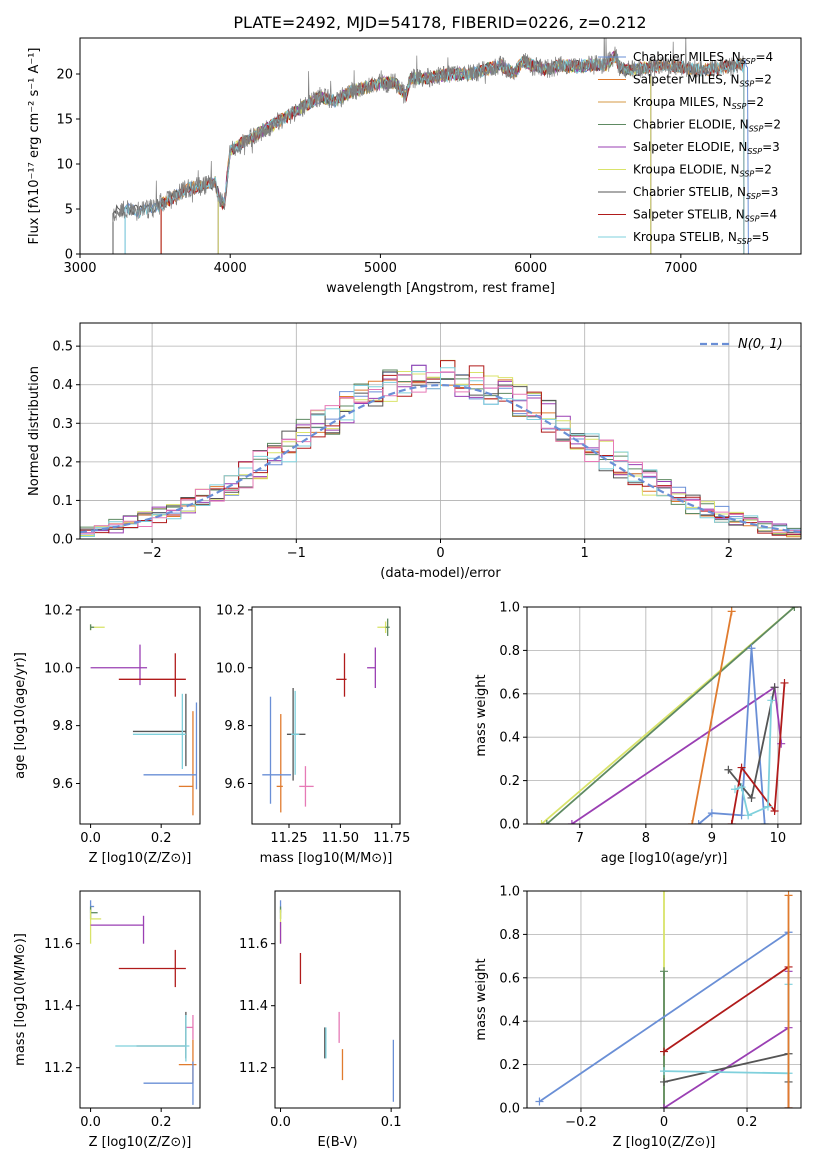 Image resolution: width=819 pixels, height=1170 pixels. I want to click on x-tick-label: 3000, so click(79, 268).